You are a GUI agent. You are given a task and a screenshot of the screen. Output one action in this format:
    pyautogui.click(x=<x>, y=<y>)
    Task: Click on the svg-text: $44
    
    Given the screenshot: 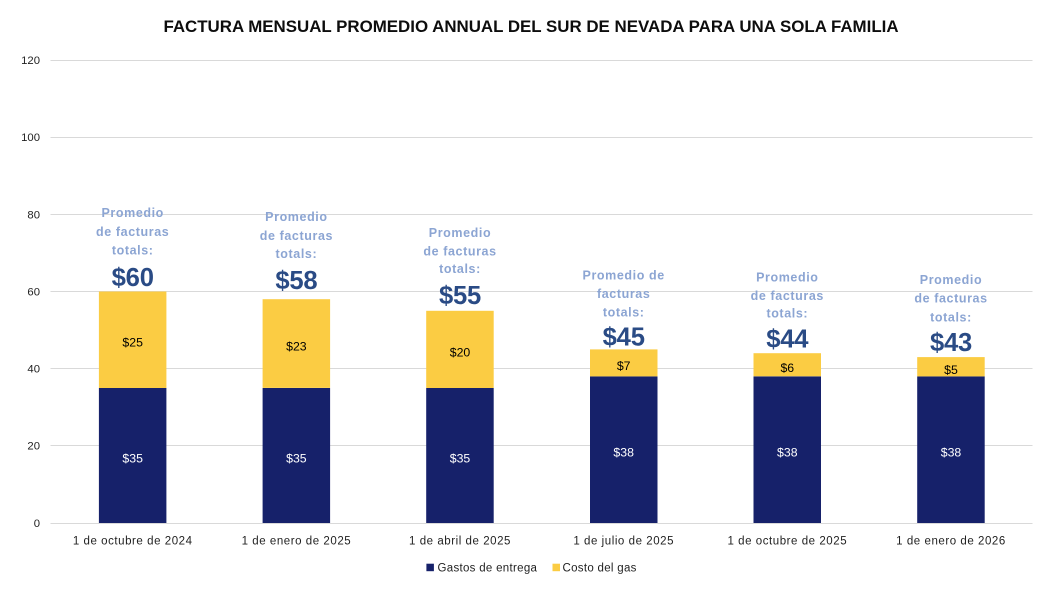 What is the action you would take?
    pyautogui.click(x=787, y=339)
    